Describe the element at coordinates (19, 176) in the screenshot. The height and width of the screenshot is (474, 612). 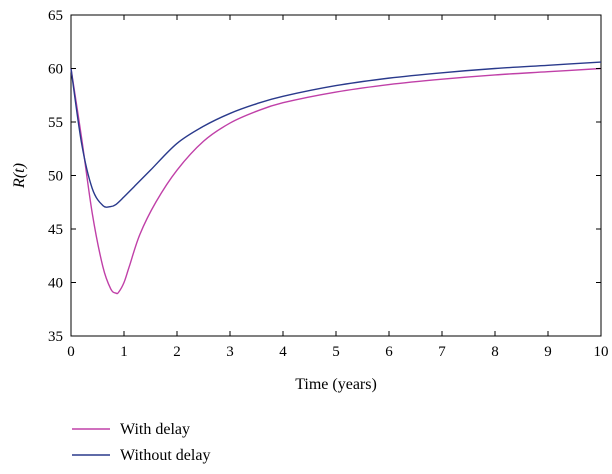
I see `y-axis-label: R(t)` at that location.